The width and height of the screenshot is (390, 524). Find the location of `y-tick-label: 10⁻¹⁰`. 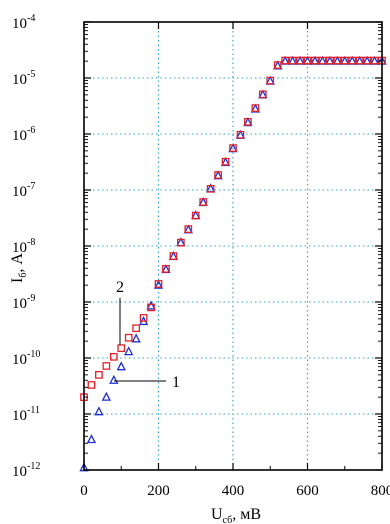

y-tick-label: 10⁻¹⁰ is located at coordinates (26, 358).